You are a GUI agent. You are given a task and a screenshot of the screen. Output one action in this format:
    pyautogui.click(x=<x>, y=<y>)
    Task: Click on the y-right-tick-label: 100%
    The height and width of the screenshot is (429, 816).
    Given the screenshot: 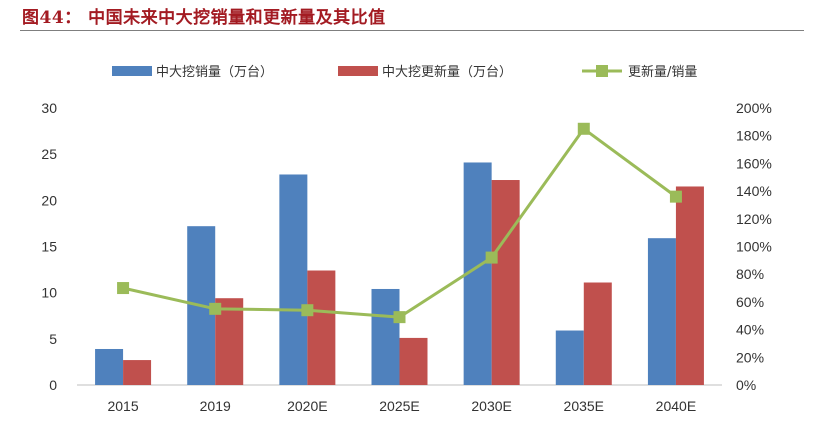 What is the action you would take?
    pyautogui.click(x=754, y=247)
    